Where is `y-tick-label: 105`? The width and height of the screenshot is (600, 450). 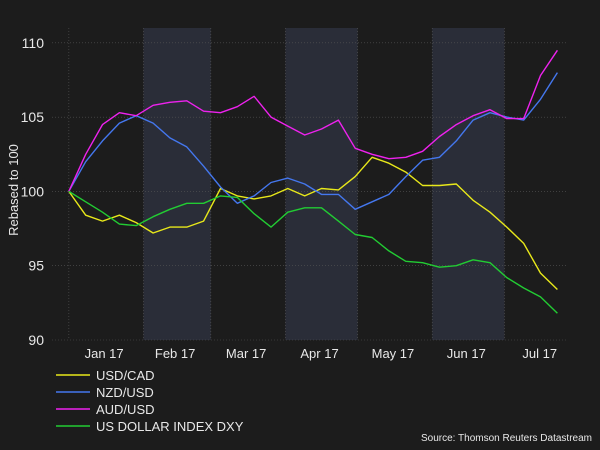 y-tick-label: 105 is located at coordinates (33, 117).